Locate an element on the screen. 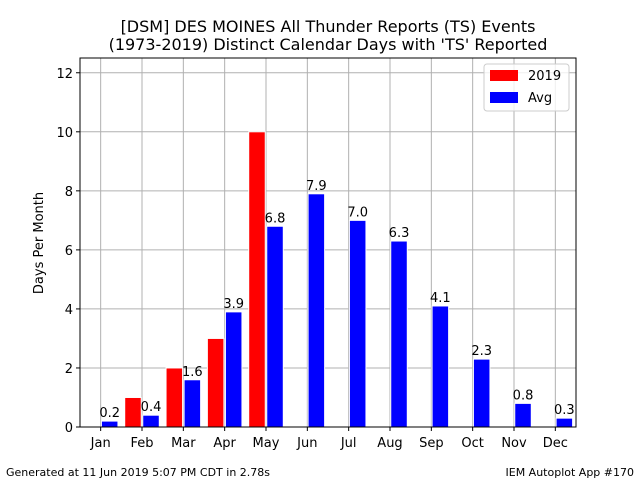 This screenshot has height=480, width=640. bar-avg-aug is located at coordinates (399, 334).